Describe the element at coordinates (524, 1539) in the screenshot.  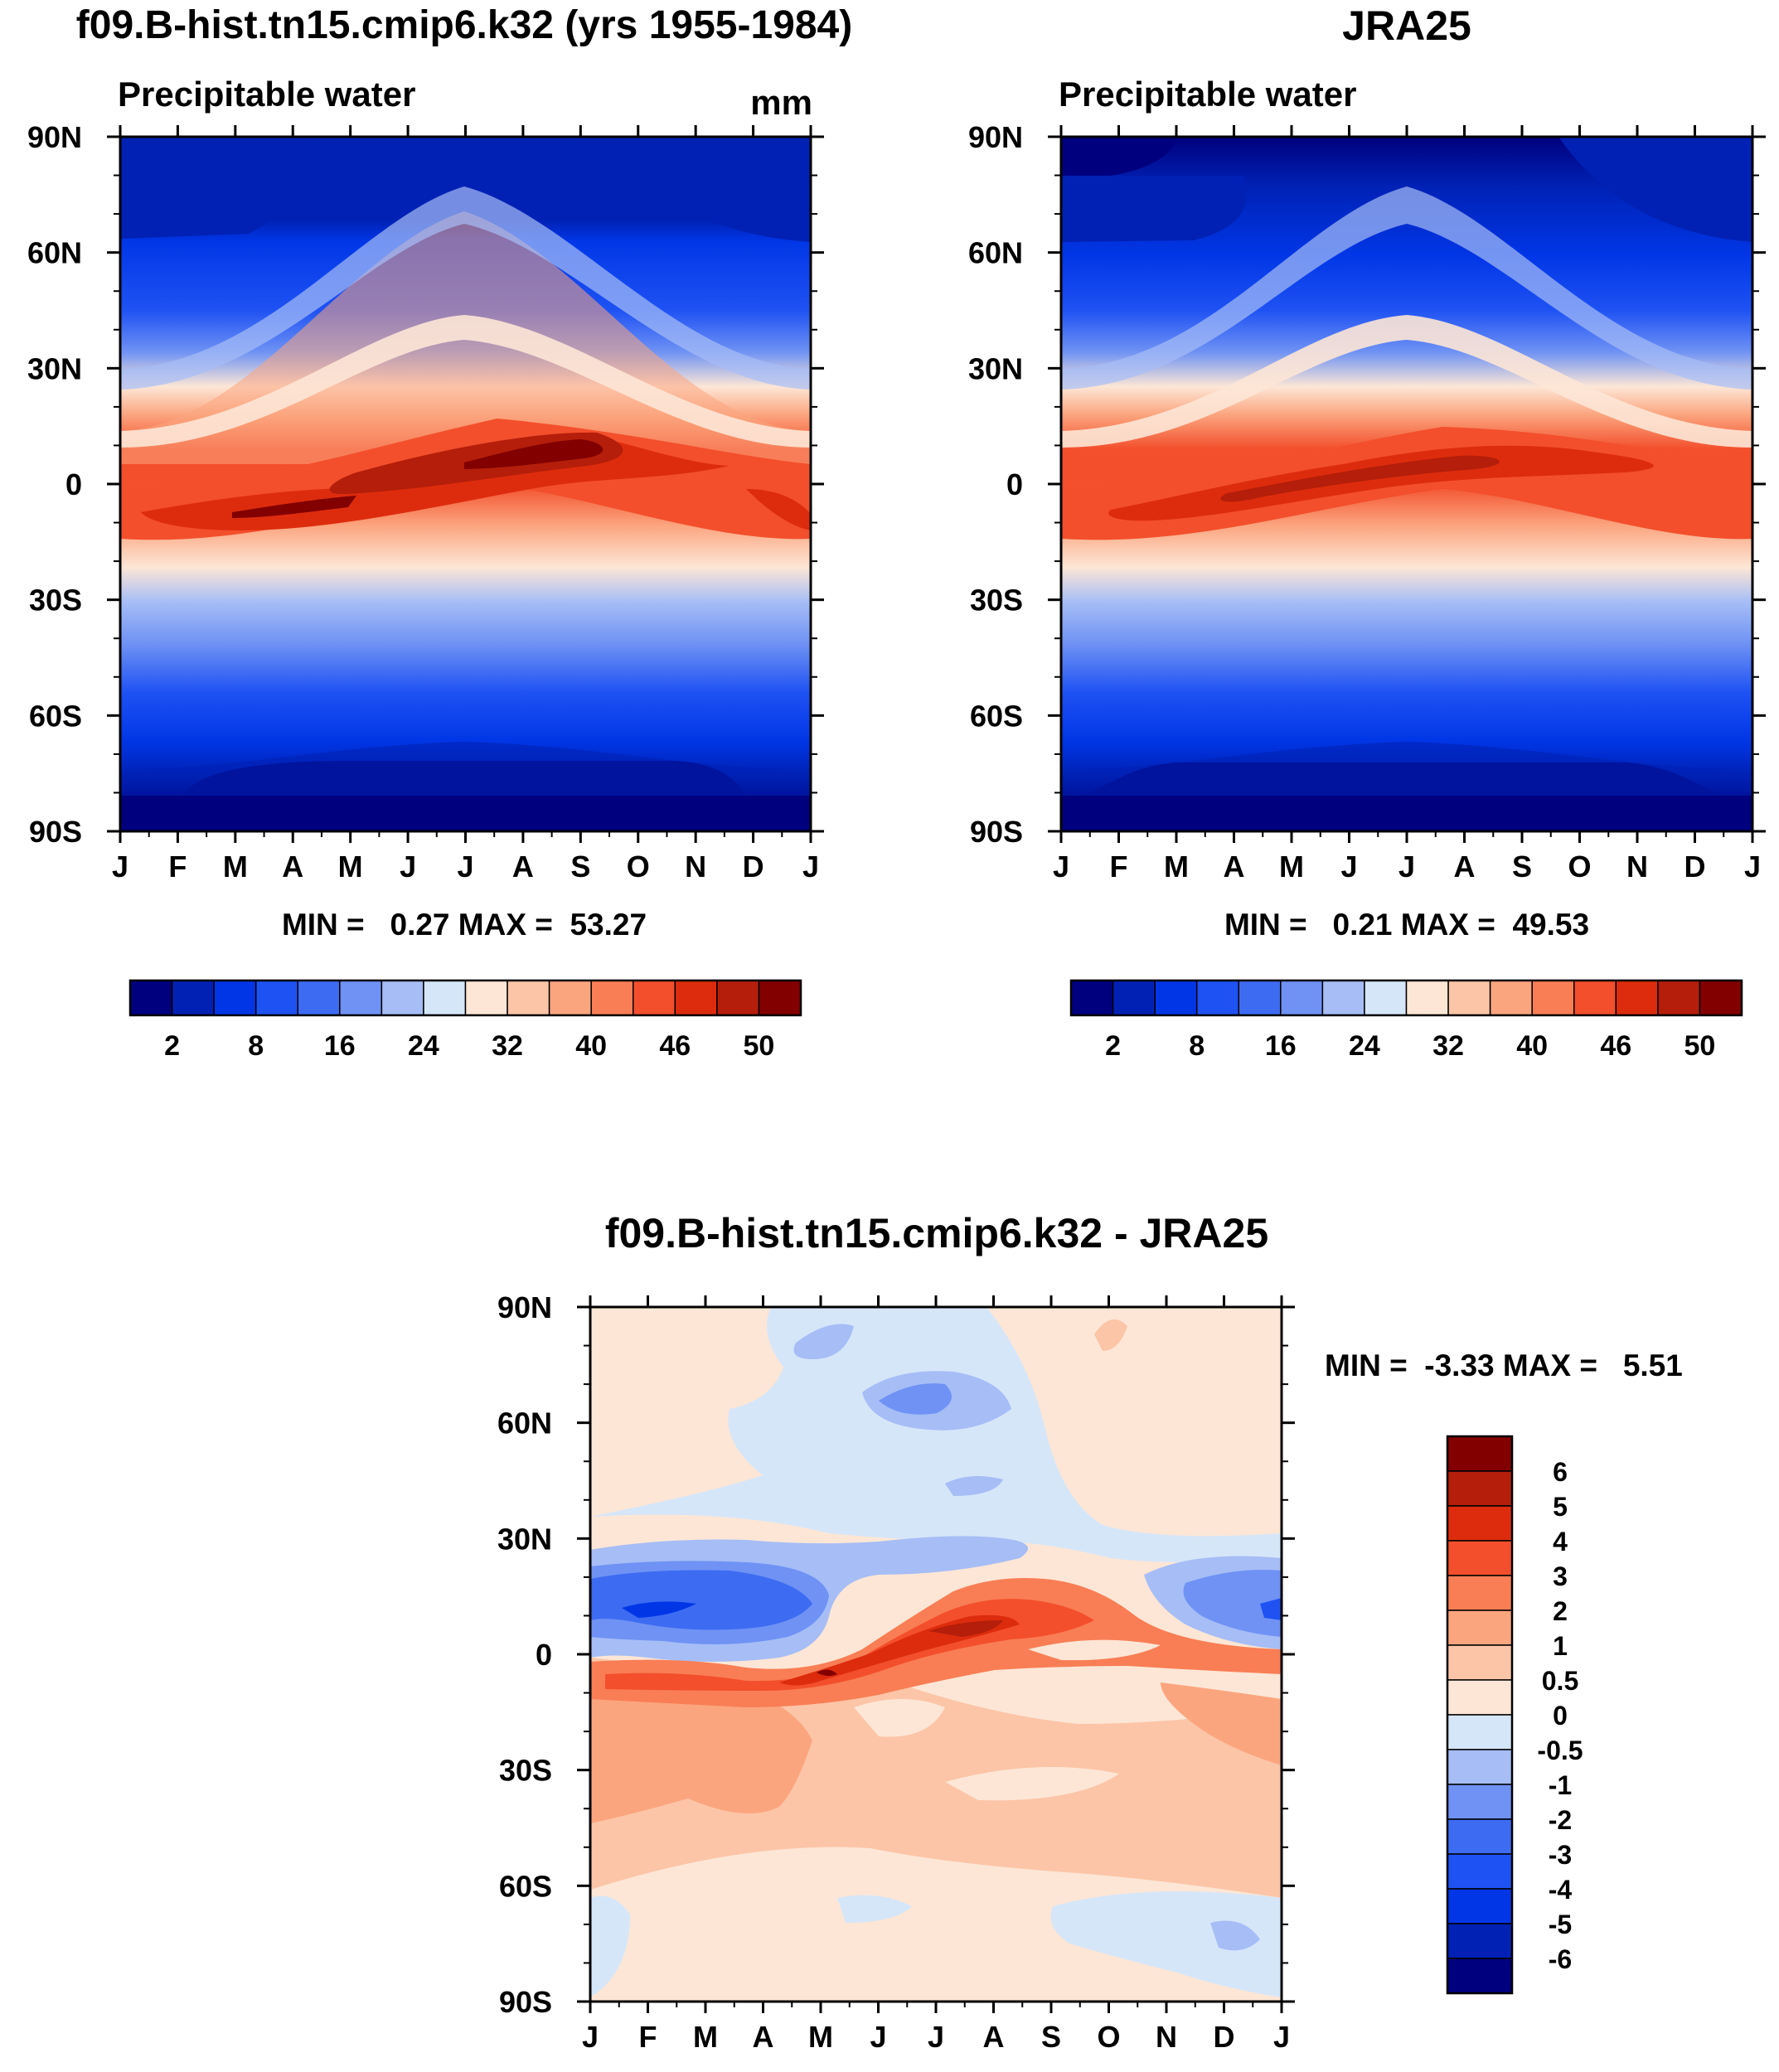
I see `y-tick-label: 30N` at that location.